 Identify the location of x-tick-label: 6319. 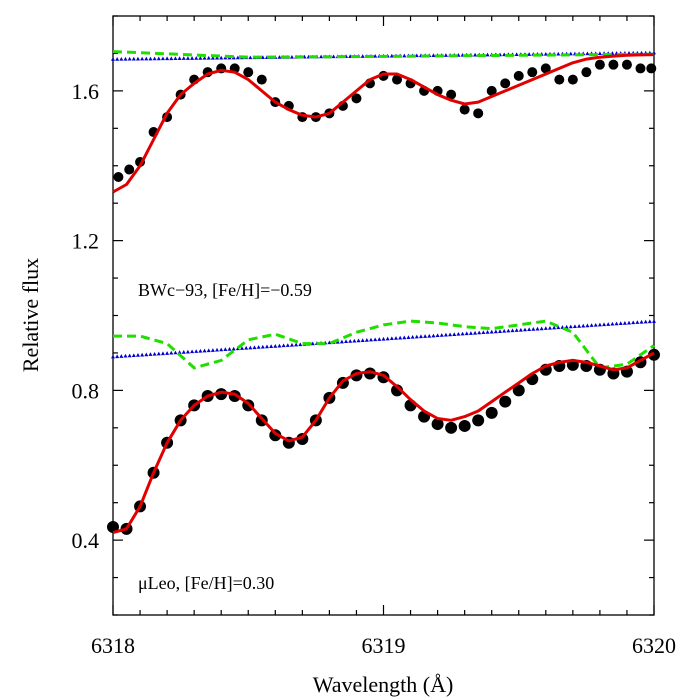
(384, 645).